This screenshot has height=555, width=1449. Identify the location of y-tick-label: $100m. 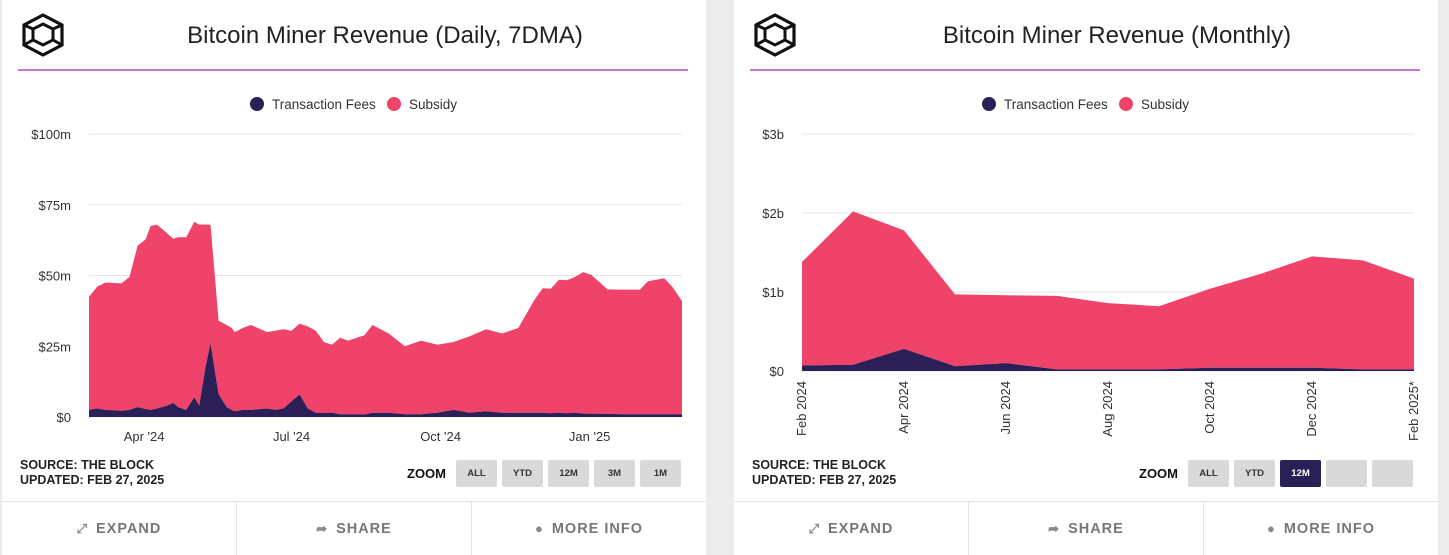
(51, 134).